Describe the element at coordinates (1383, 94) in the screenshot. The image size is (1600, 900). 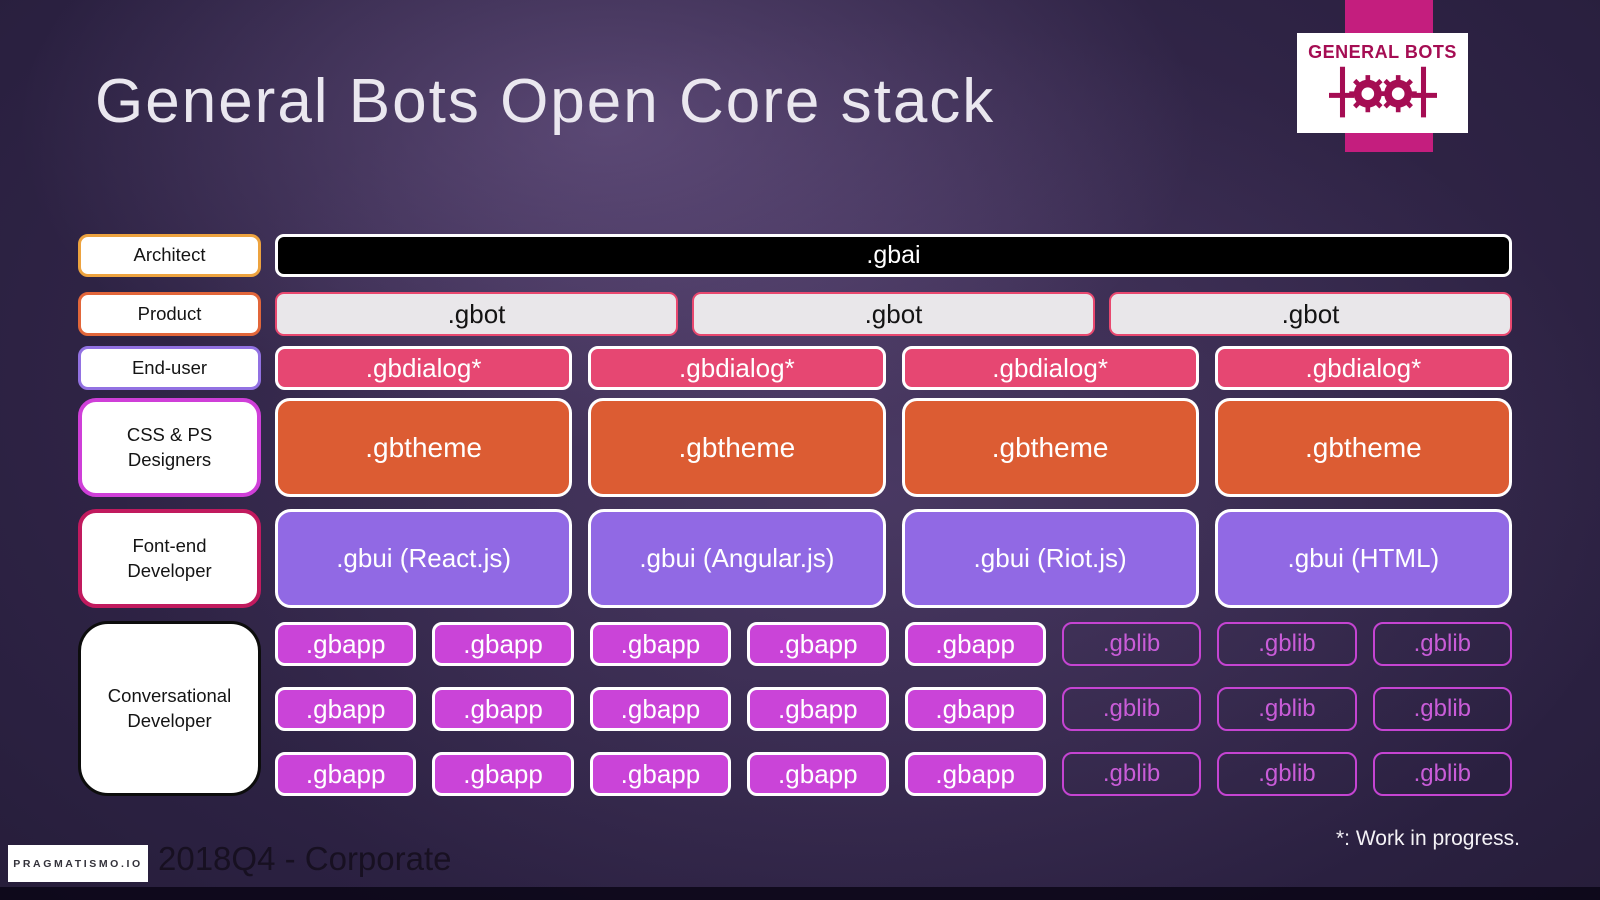
I see `gears-logo-icon` at that location.